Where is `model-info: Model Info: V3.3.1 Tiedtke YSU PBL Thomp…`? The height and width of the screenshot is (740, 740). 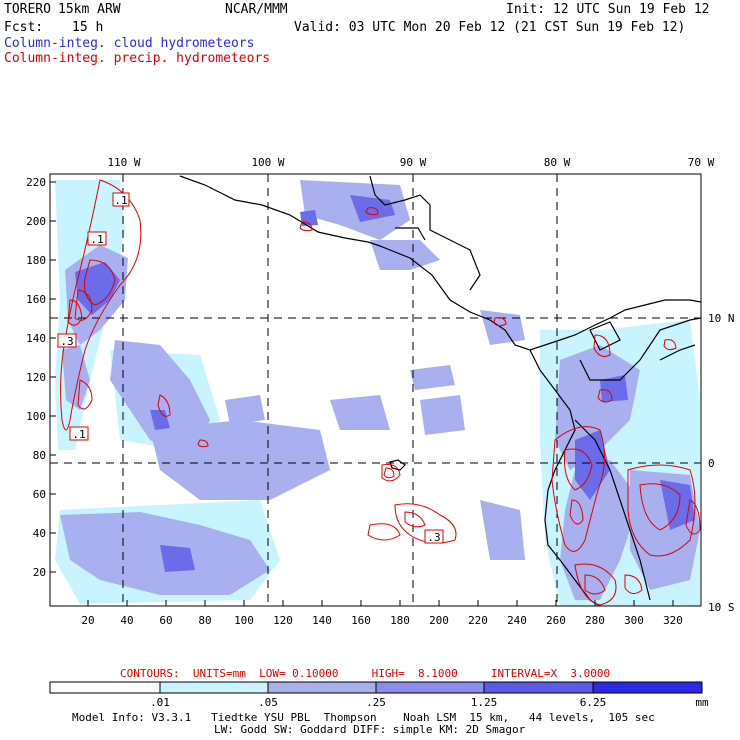
model-info: Model Info: V3.3.1 Tiedtke YSU PBL Thomp… is located at coordinates (363, 717).